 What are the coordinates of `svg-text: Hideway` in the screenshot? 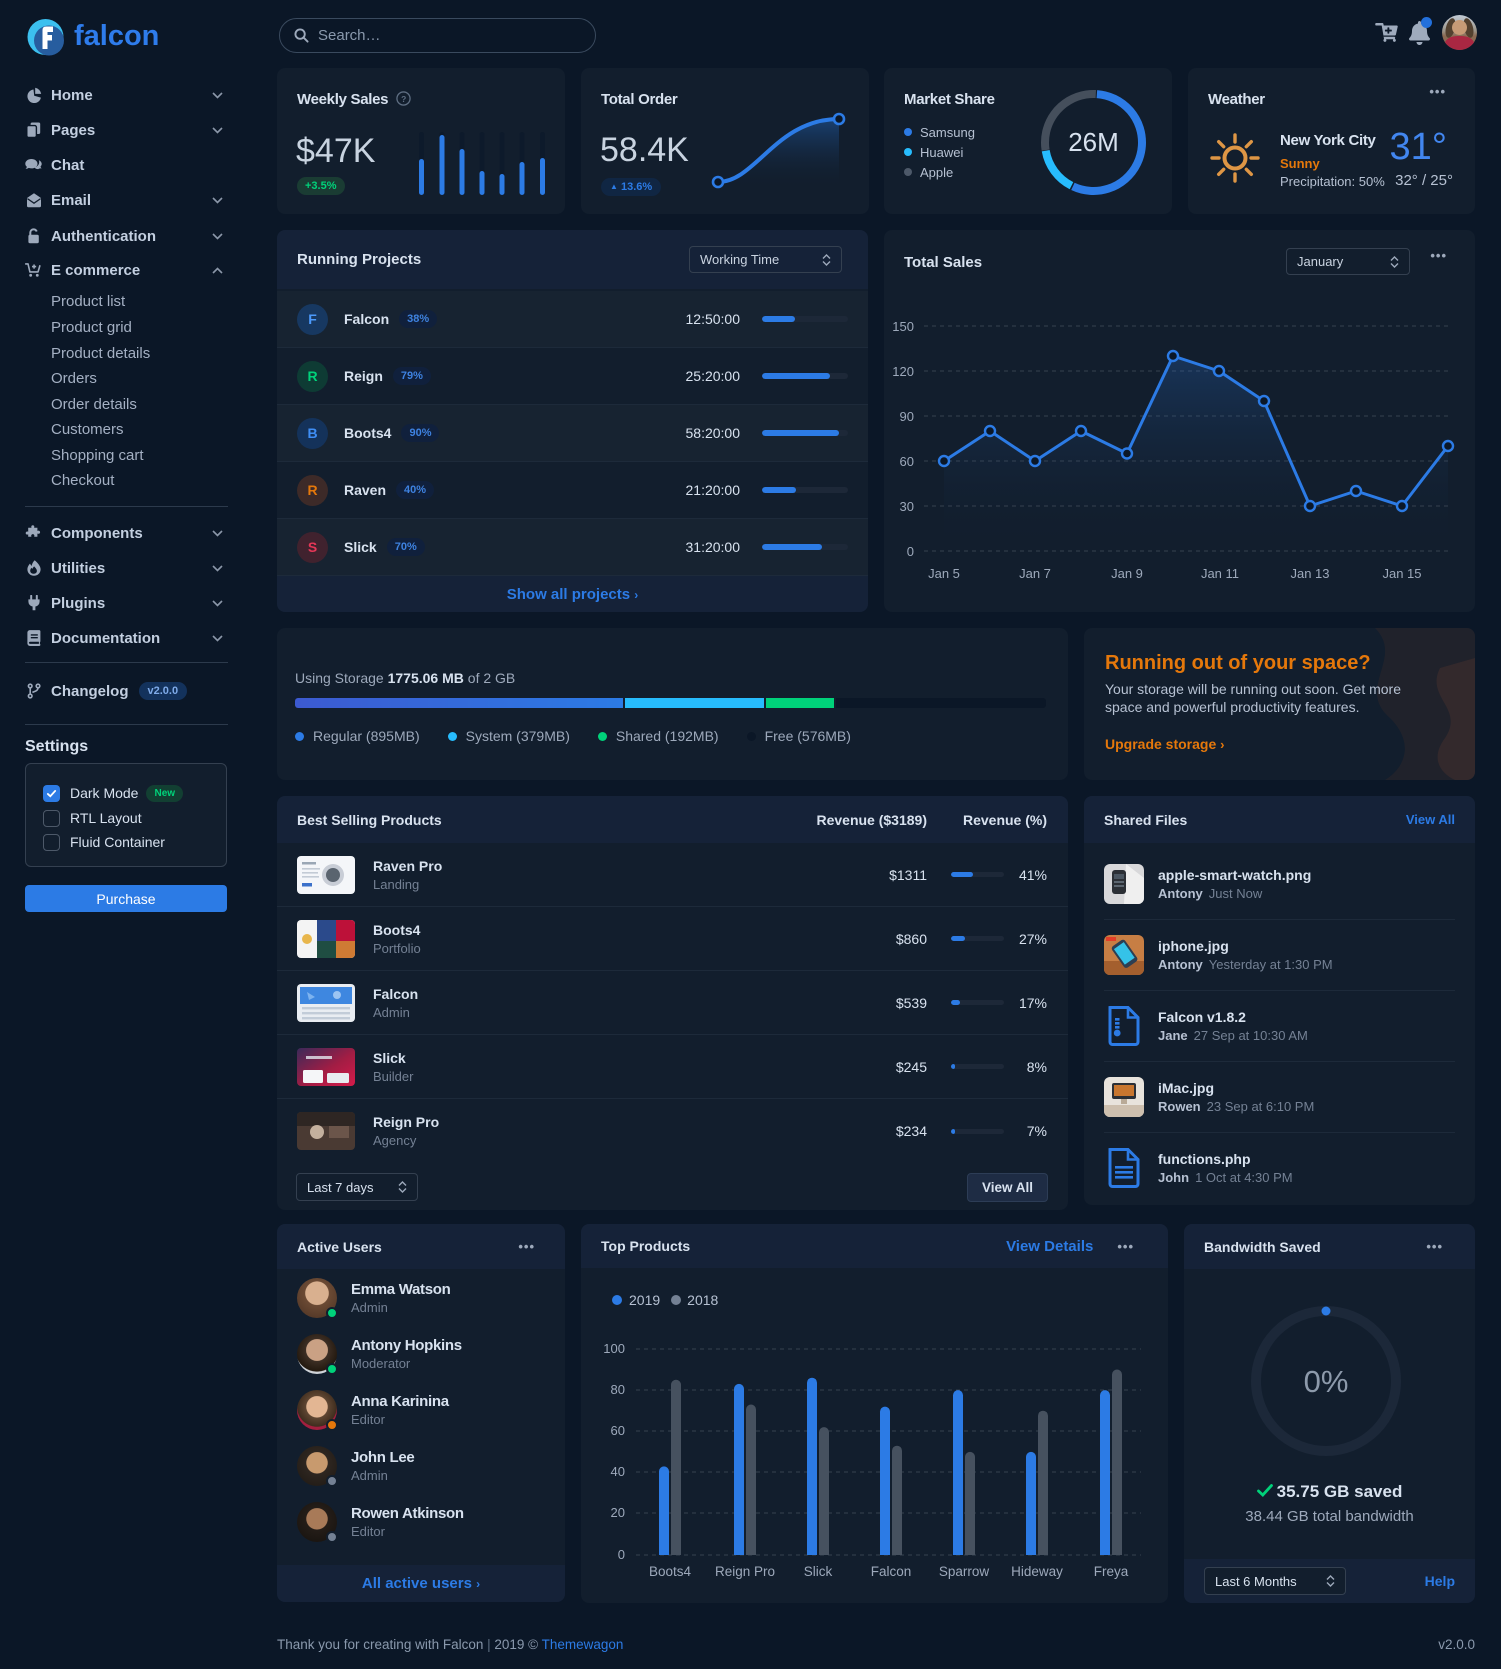 It's located at (1037, 1571).